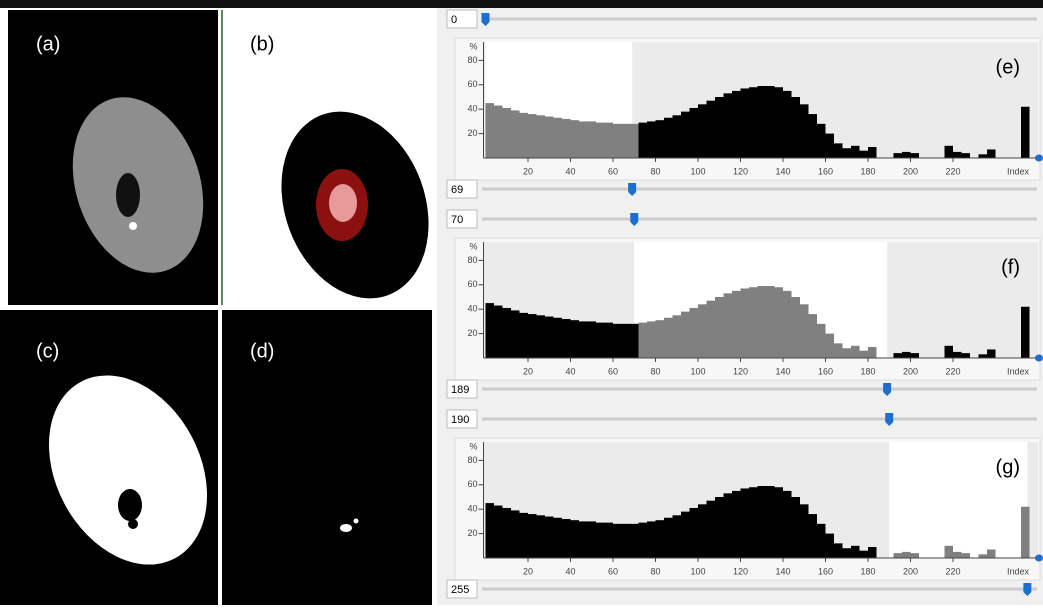 The width and height of the screenshot is (1043, 610). What do you see at coordinates (47, 351) in the screenshot?
I see `panel-label: (c)` at bounding box center [47, 351].